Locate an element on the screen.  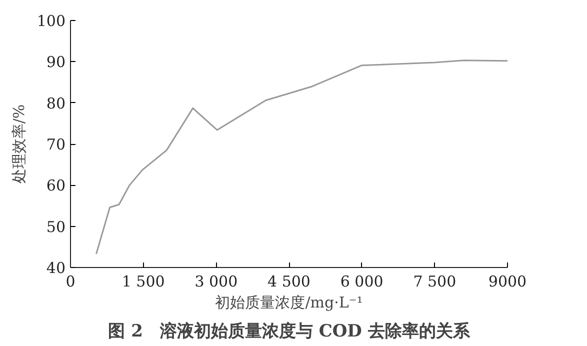
y-tick-label: 70 is located at coordinates (56, 145).